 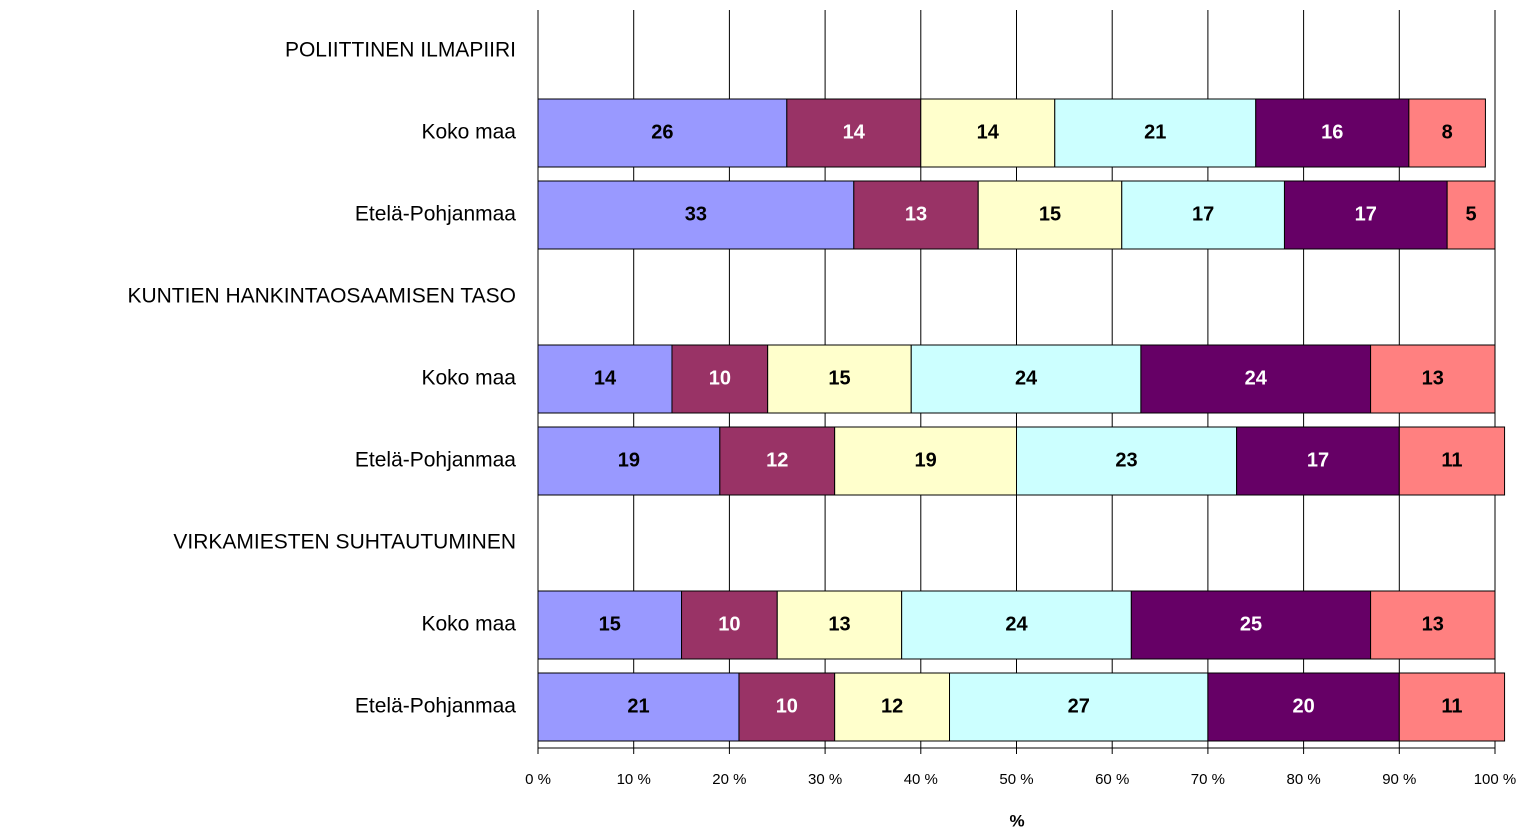 I want to click on x-tick-label: 100 %, so click(x=1495, y=779).